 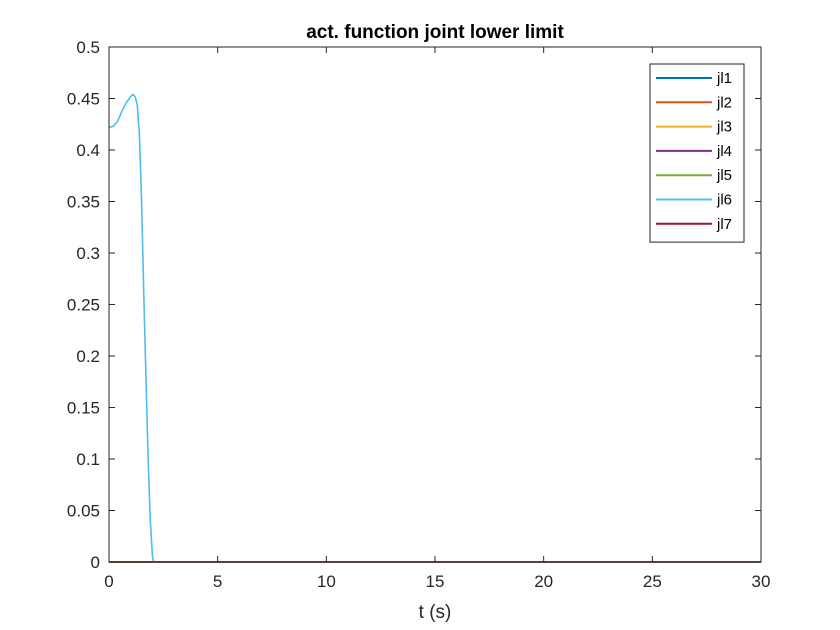 What do you see at coordinates (724, 151) in the screenshot?
I see `legend-label-jl4: jl4` at bounding box center [724, 151].